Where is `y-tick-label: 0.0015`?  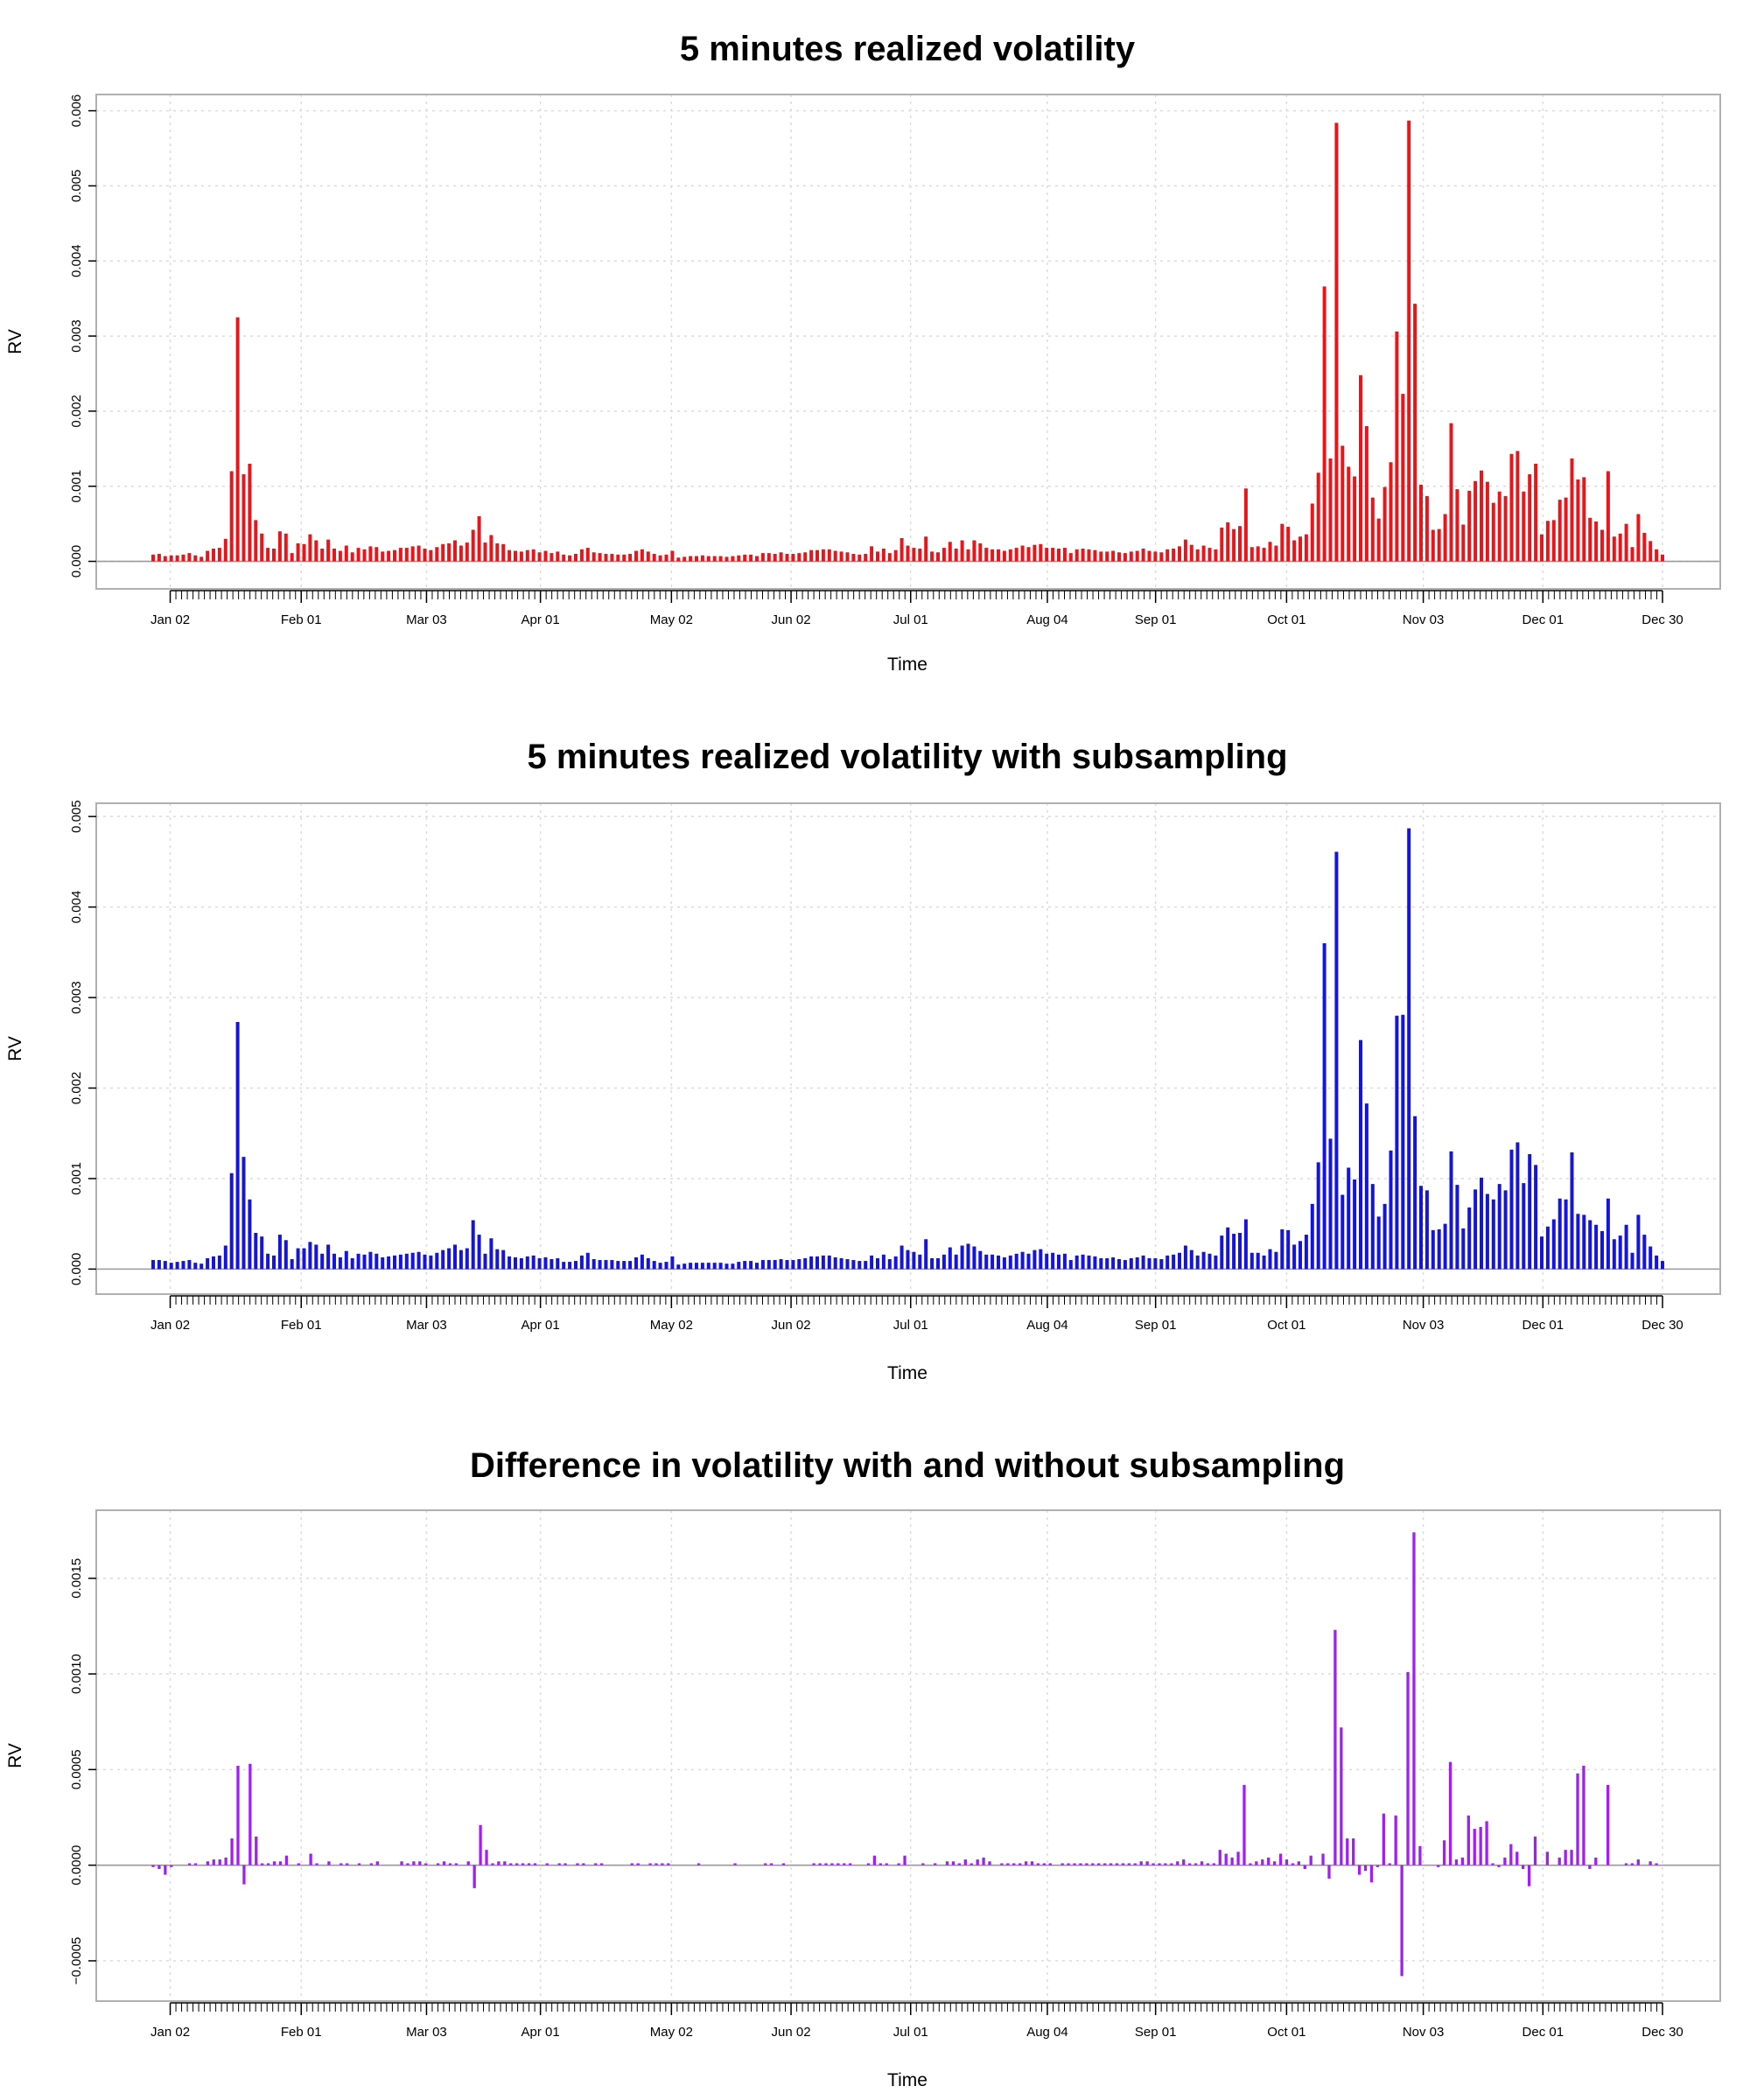 y-tick-label: 0.0015 is located at coordinates (76, 1578).